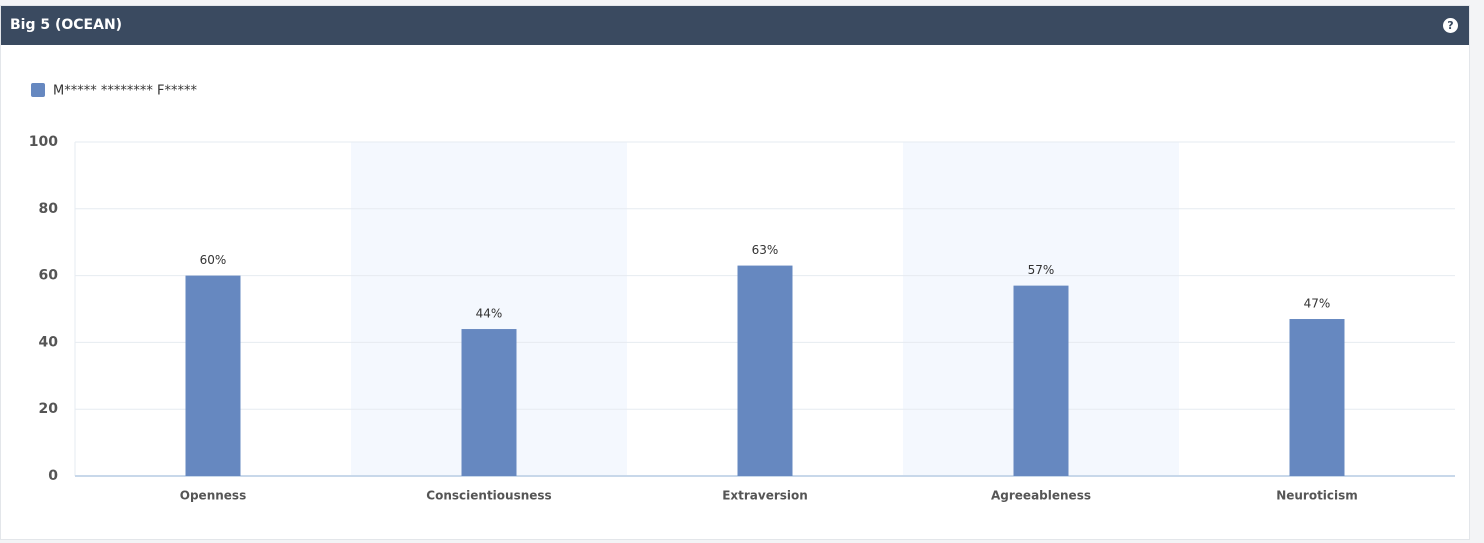  What do you see at coordinates (53, 476) in the screenshot?
I see `y-tick-label: 0` at bounding box center [53, 476].